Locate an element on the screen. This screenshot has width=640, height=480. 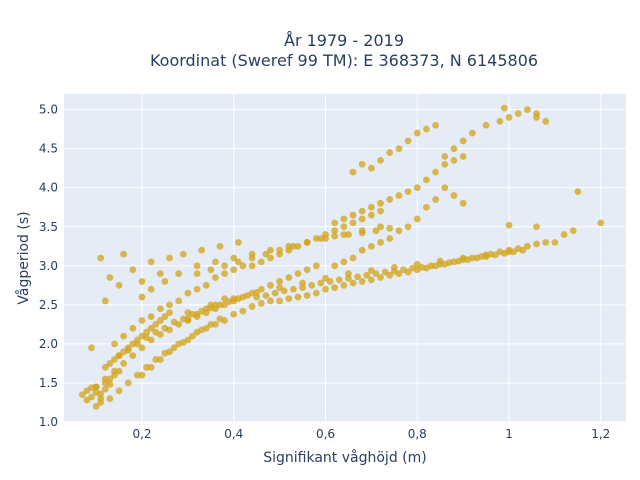
y-tick-label: 3.5 is located at coordinates (48, 227).